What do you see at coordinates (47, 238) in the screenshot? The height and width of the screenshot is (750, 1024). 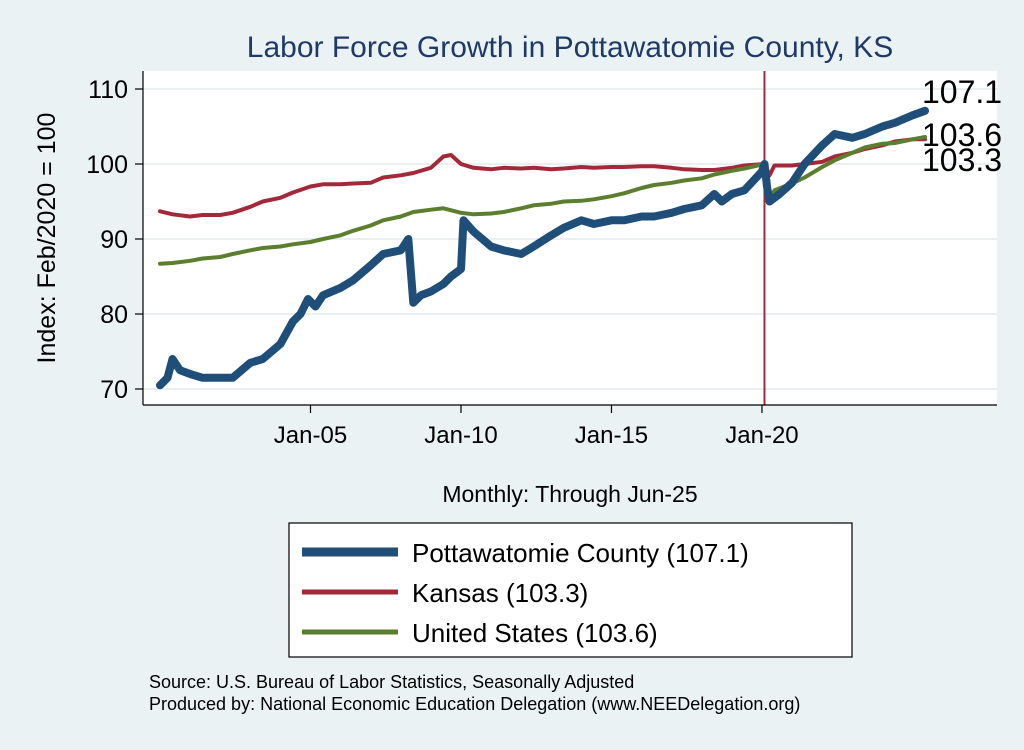 I see `y-axis-label: Index: Feb/2020 = 100` at bounding box center [47, 238].